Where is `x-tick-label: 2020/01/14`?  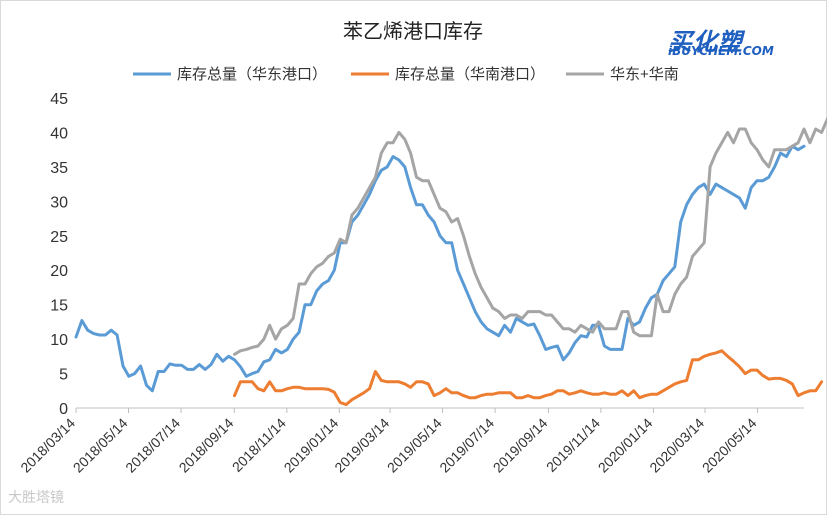 x-tick-label: 2020/01/14 is located at coordinates (625, 445).